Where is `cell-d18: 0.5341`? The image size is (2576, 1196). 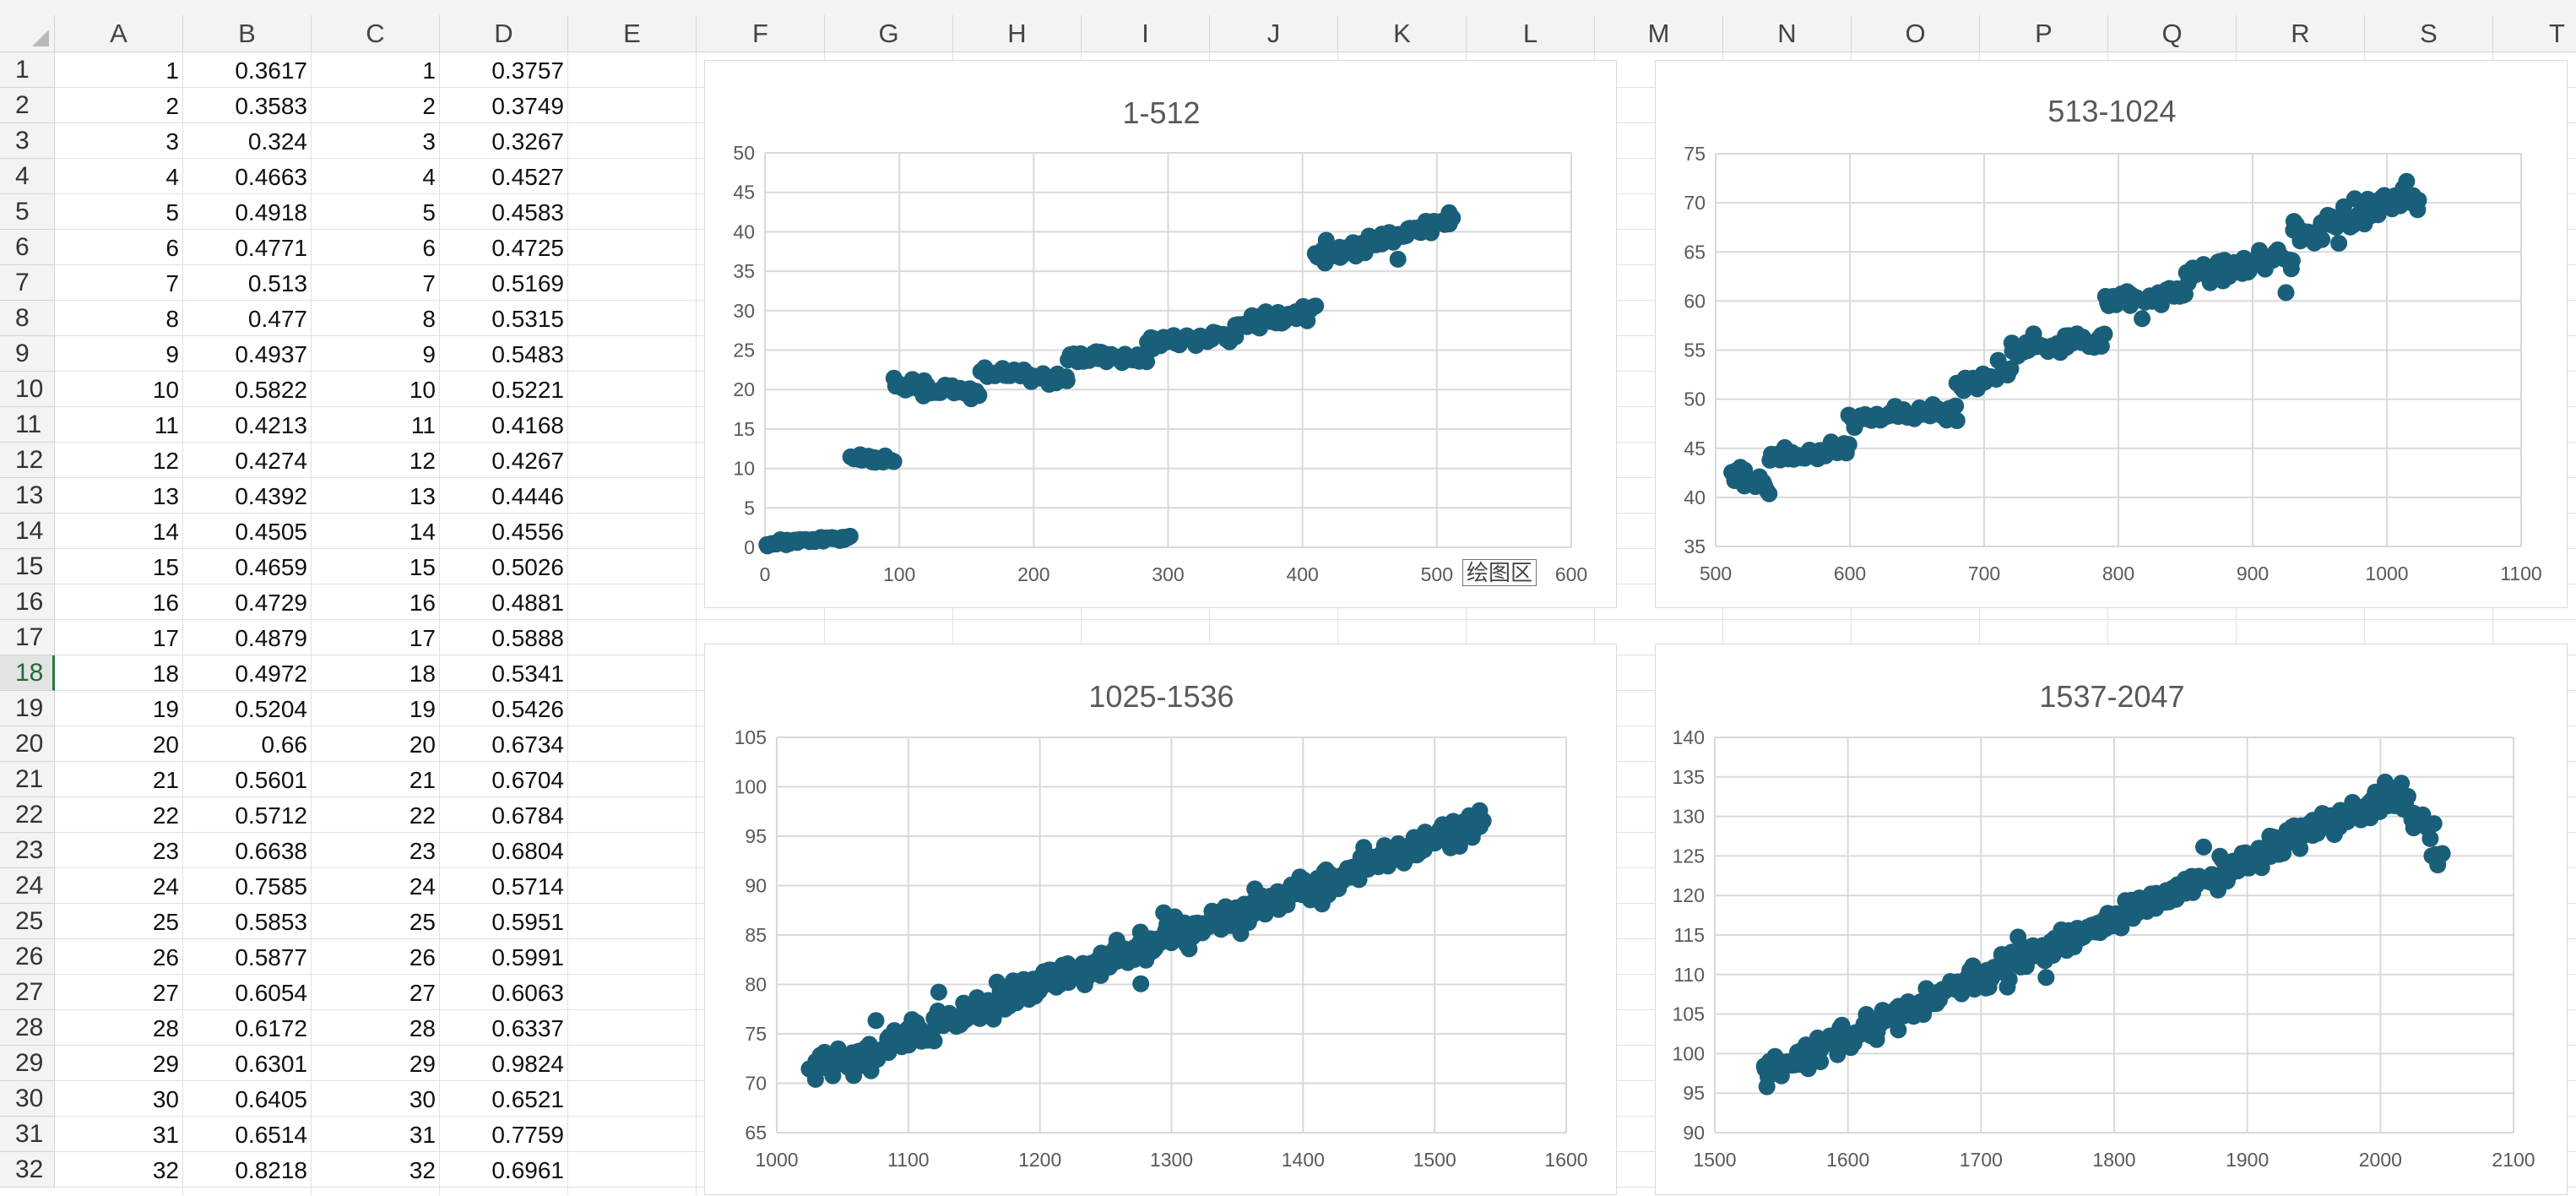 cell-d18: 0.5341 is located at coordinates (528, 674).